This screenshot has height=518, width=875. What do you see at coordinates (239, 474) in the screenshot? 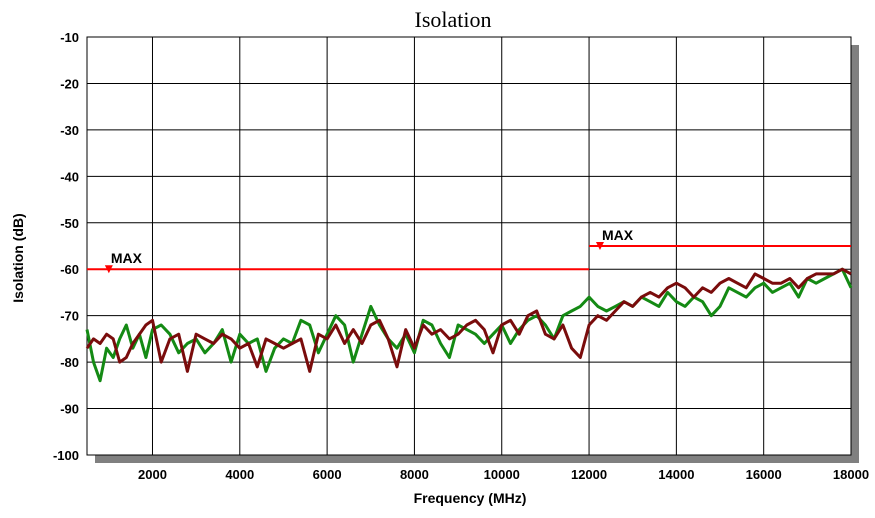
I see `x-tick-label: 4000` at bounding box center [239, 474].